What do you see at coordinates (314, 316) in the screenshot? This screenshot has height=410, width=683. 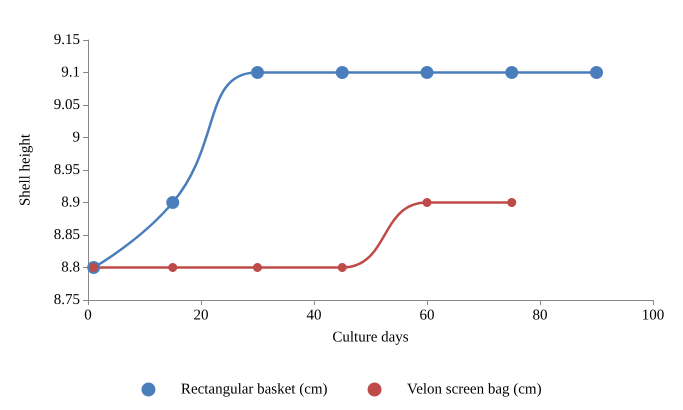 I see `x-tick-label: 40` at bounding box center [314, 316].